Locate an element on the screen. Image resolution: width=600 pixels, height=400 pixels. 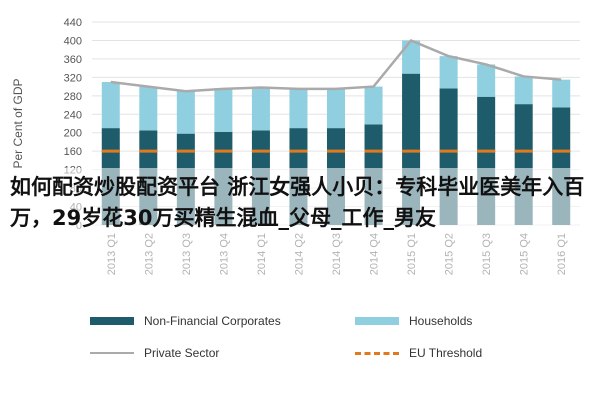
legend-label: EU Threshold is located at coordinates (446, 353).